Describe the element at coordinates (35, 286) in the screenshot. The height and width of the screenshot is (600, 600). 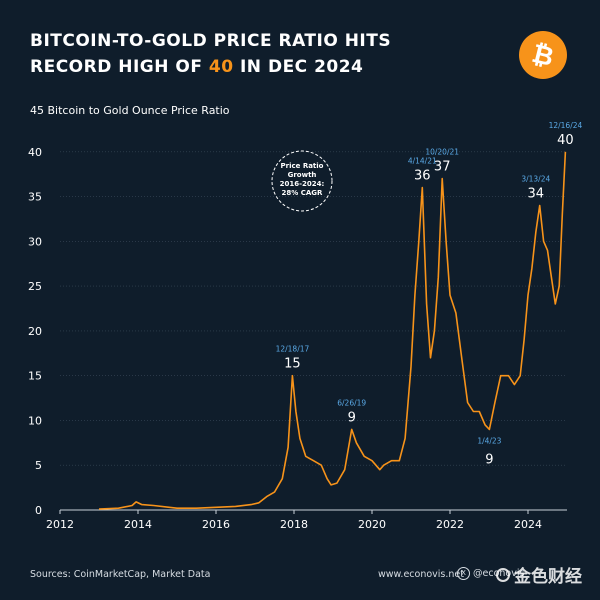
I see `y-tick-label-25: 25` at that location.